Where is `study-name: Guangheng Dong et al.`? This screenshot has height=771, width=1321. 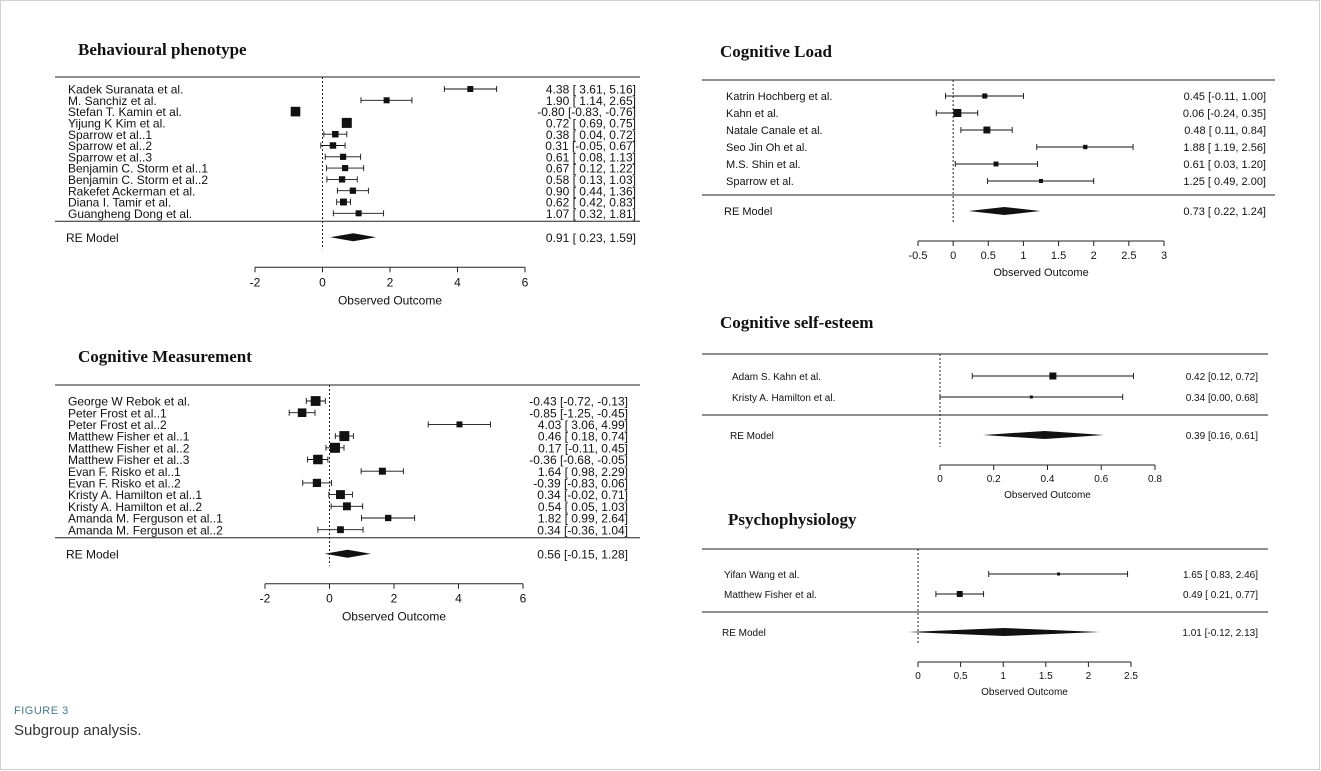 study-name: Guangheng Dong et al. is located at coordinates (130, 214).